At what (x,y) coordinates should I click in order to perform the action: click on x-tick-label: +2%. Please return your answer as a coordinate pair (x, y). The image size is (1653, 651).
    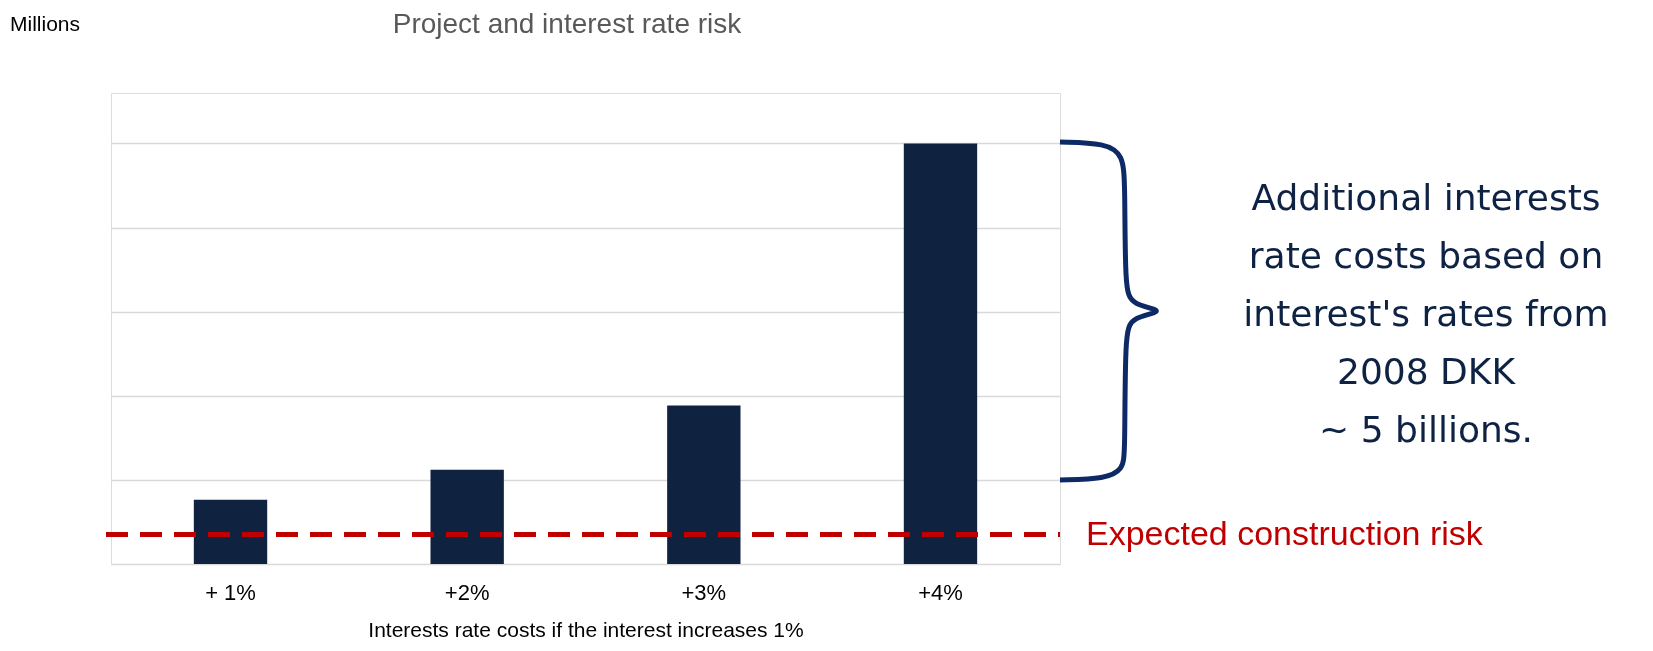
    Looking at the image, I should click on (467, 592).